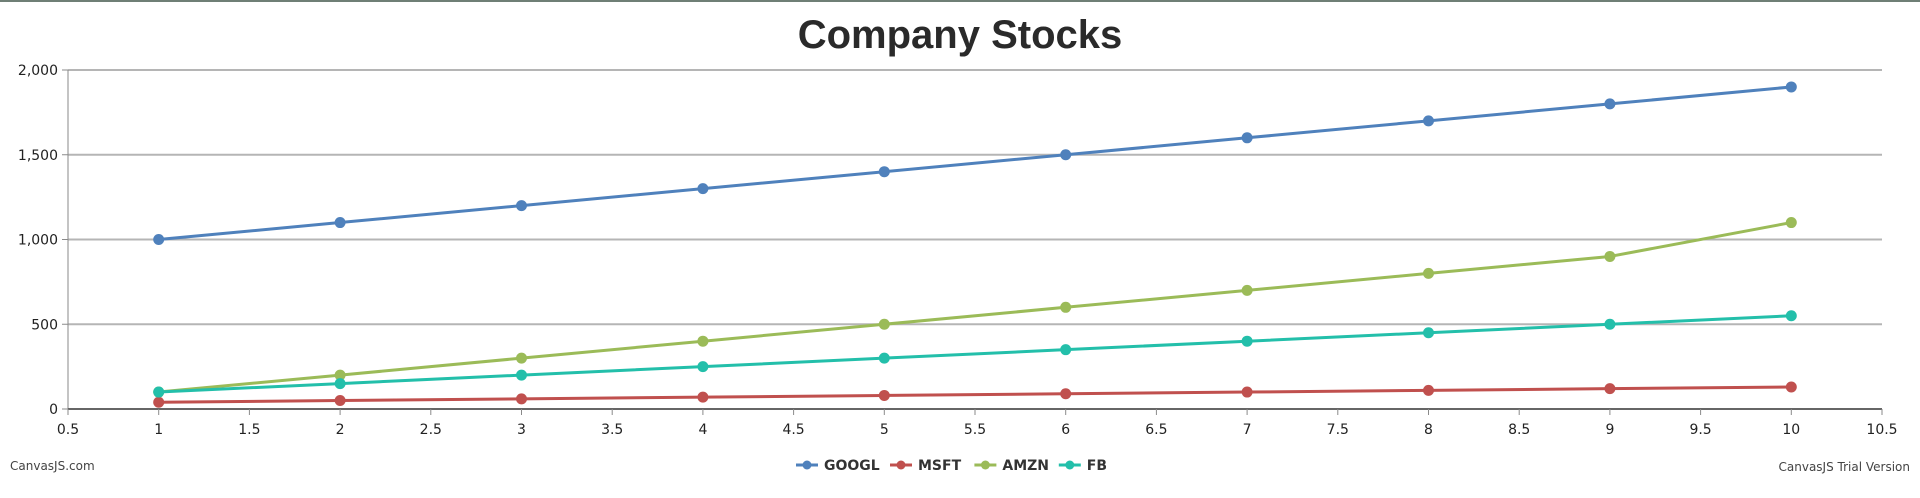 This screenshot has height=498, width=1920. Describe the element at coordinates (852, 466) in the screenshot. I see `legend-label: GOOGL` at that location.